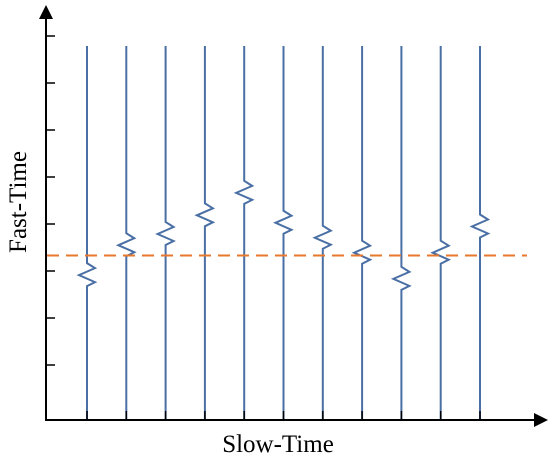 The height and width of the screenshot is (460, 550). Describe the element at coordinates (50, 200) in the screenshot. I see `y-tick-group` at that location.